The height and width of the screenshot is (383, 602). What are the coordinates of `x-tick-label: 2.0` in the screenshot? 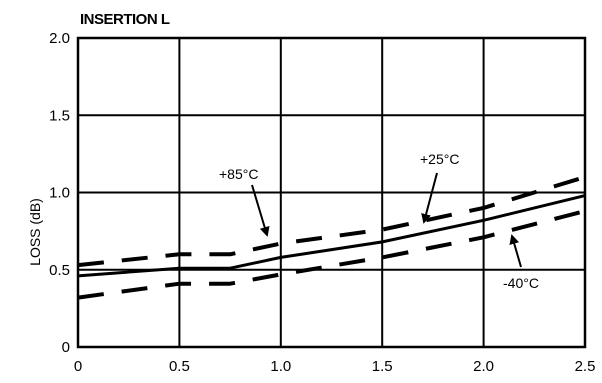 It's located at (483, 366).